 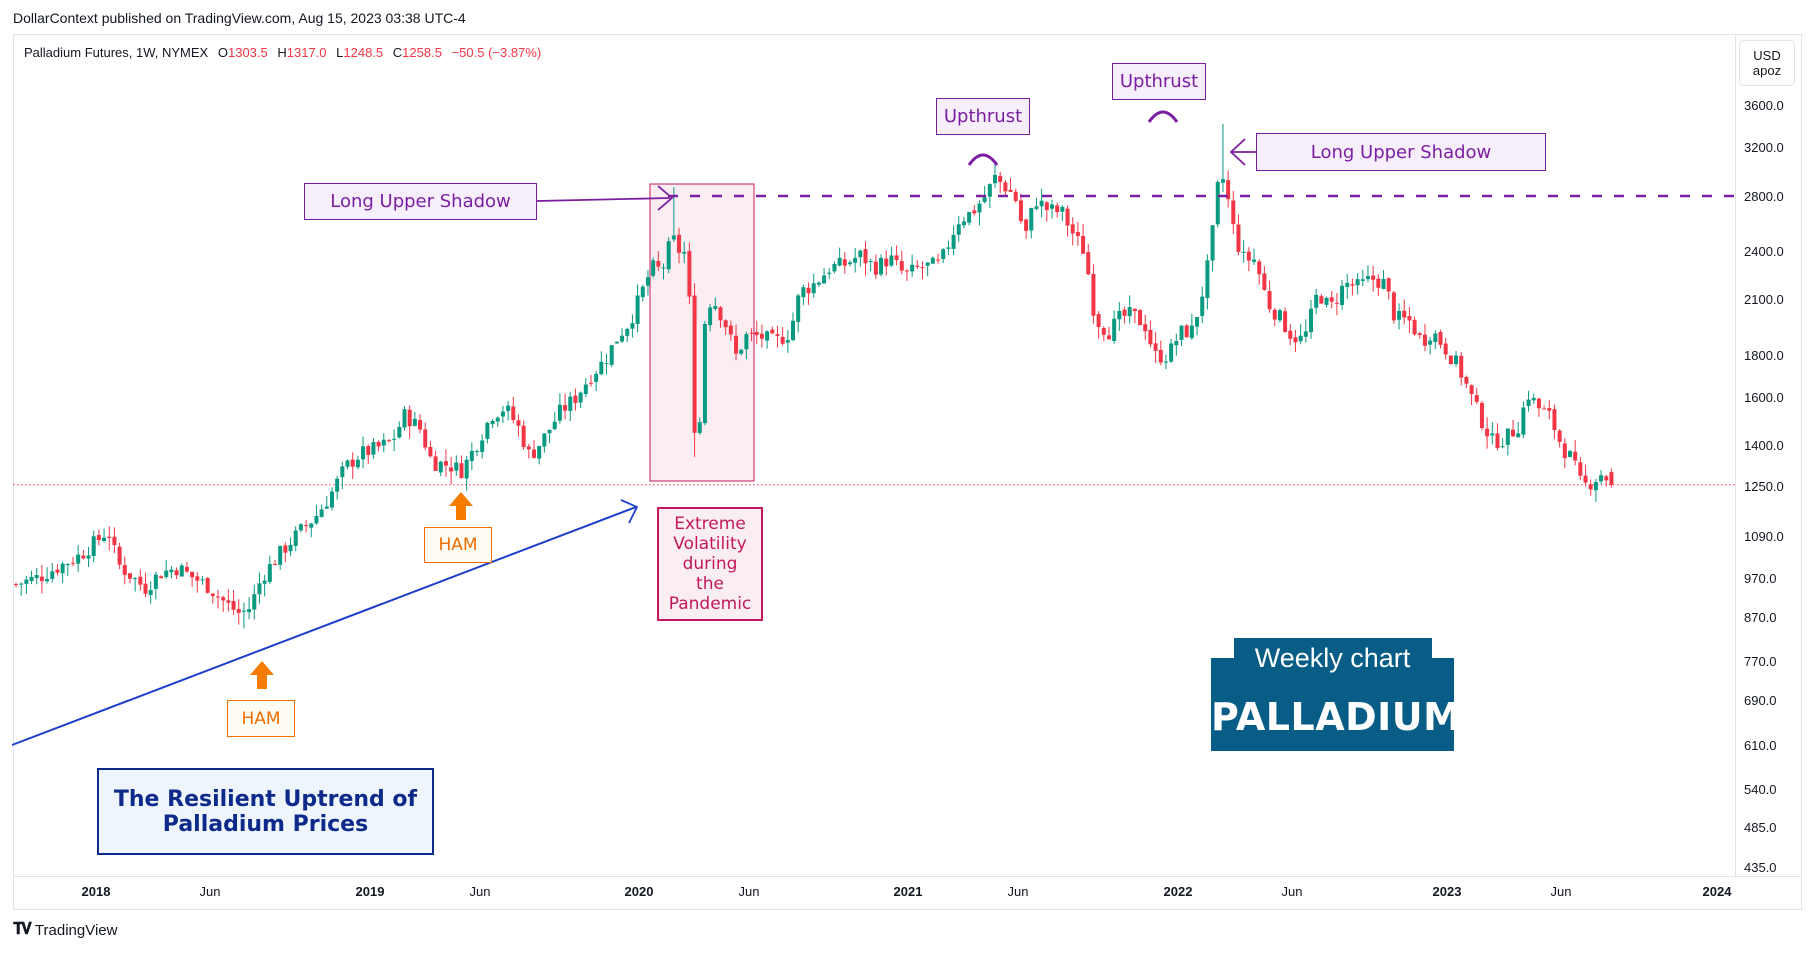 I want to click on upthrust-label-2: Upthrust, so click(x=1159, y=81).